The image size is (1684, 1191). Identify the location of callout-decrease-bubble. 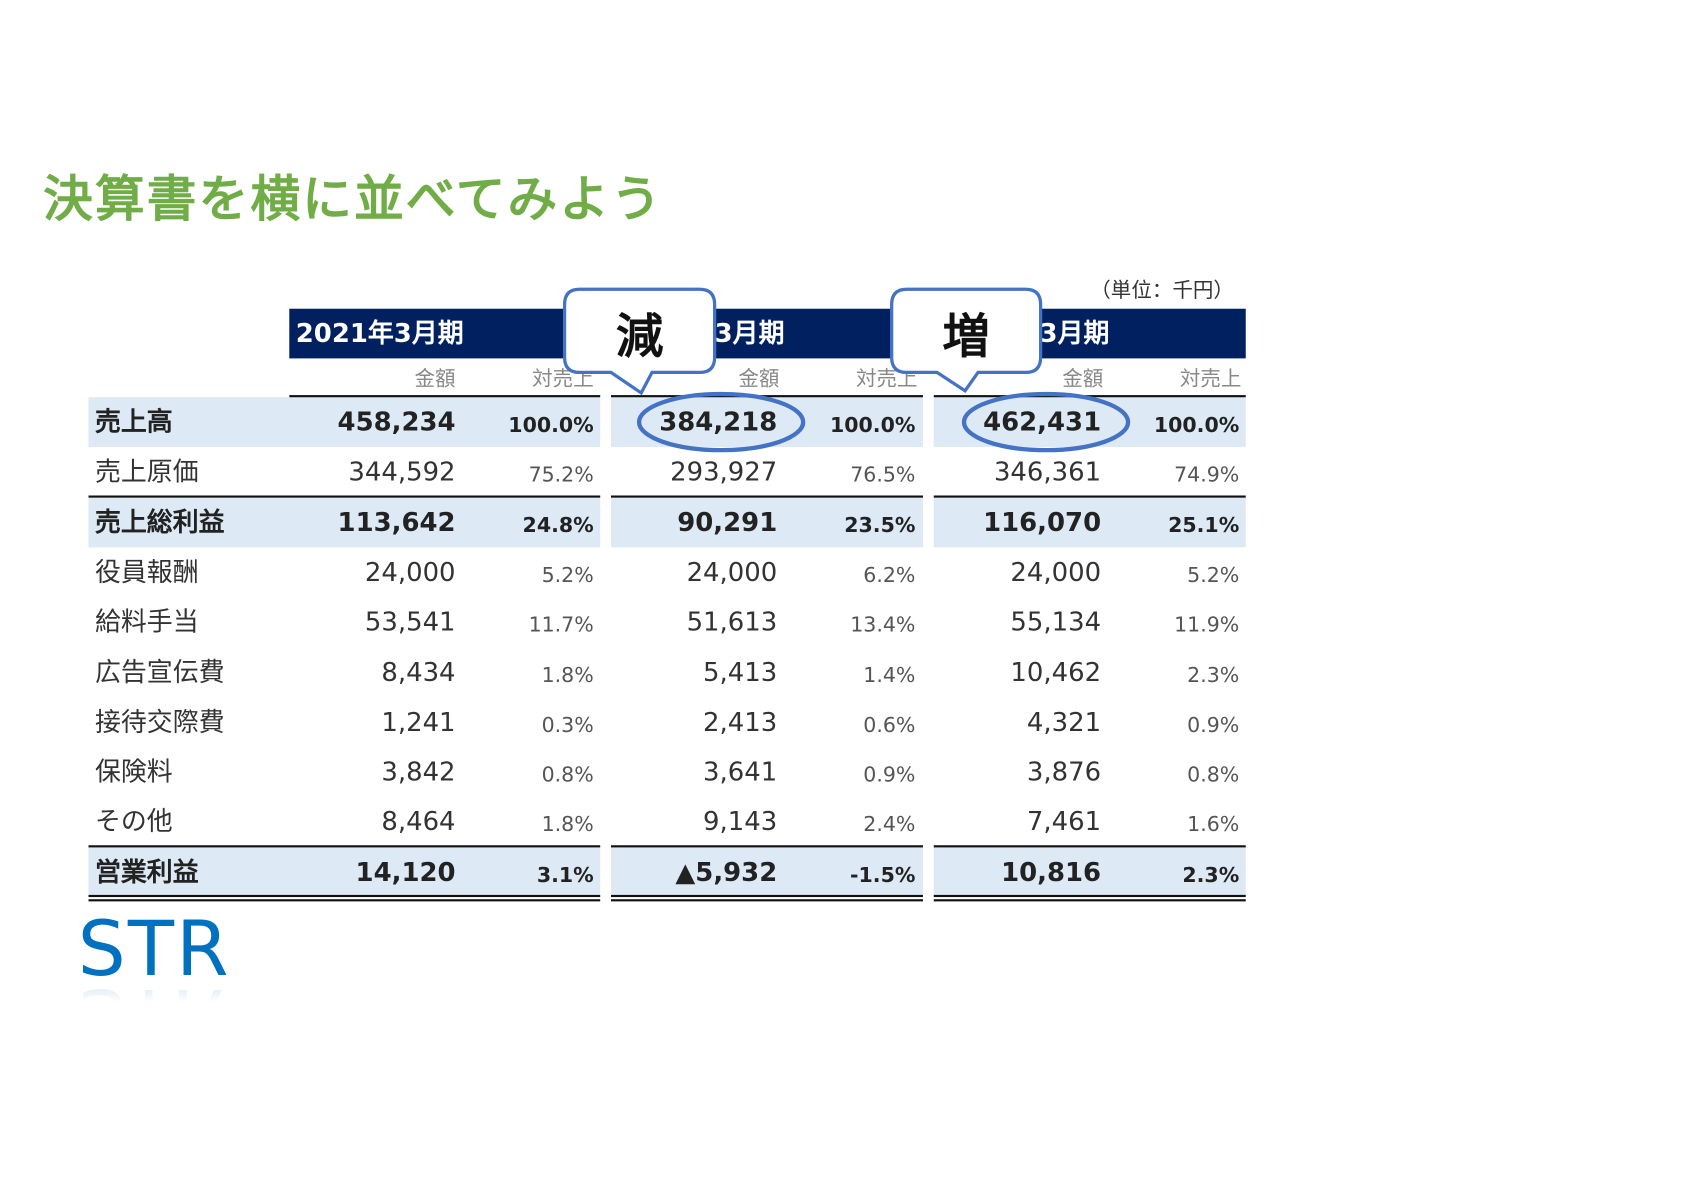
(639, 341).